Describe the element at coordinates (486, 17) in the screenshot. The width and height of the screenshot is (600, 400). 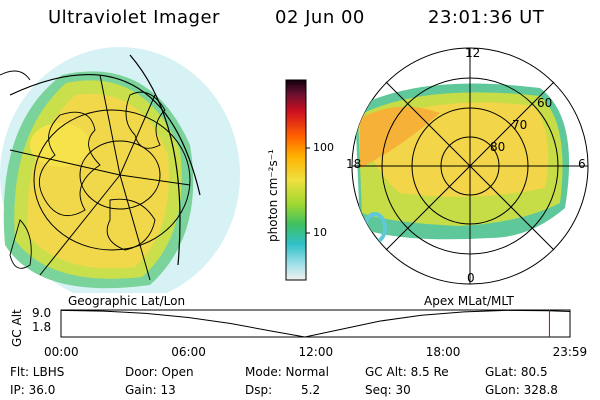
I see `time-label: 23:01:36 UT` at that location.